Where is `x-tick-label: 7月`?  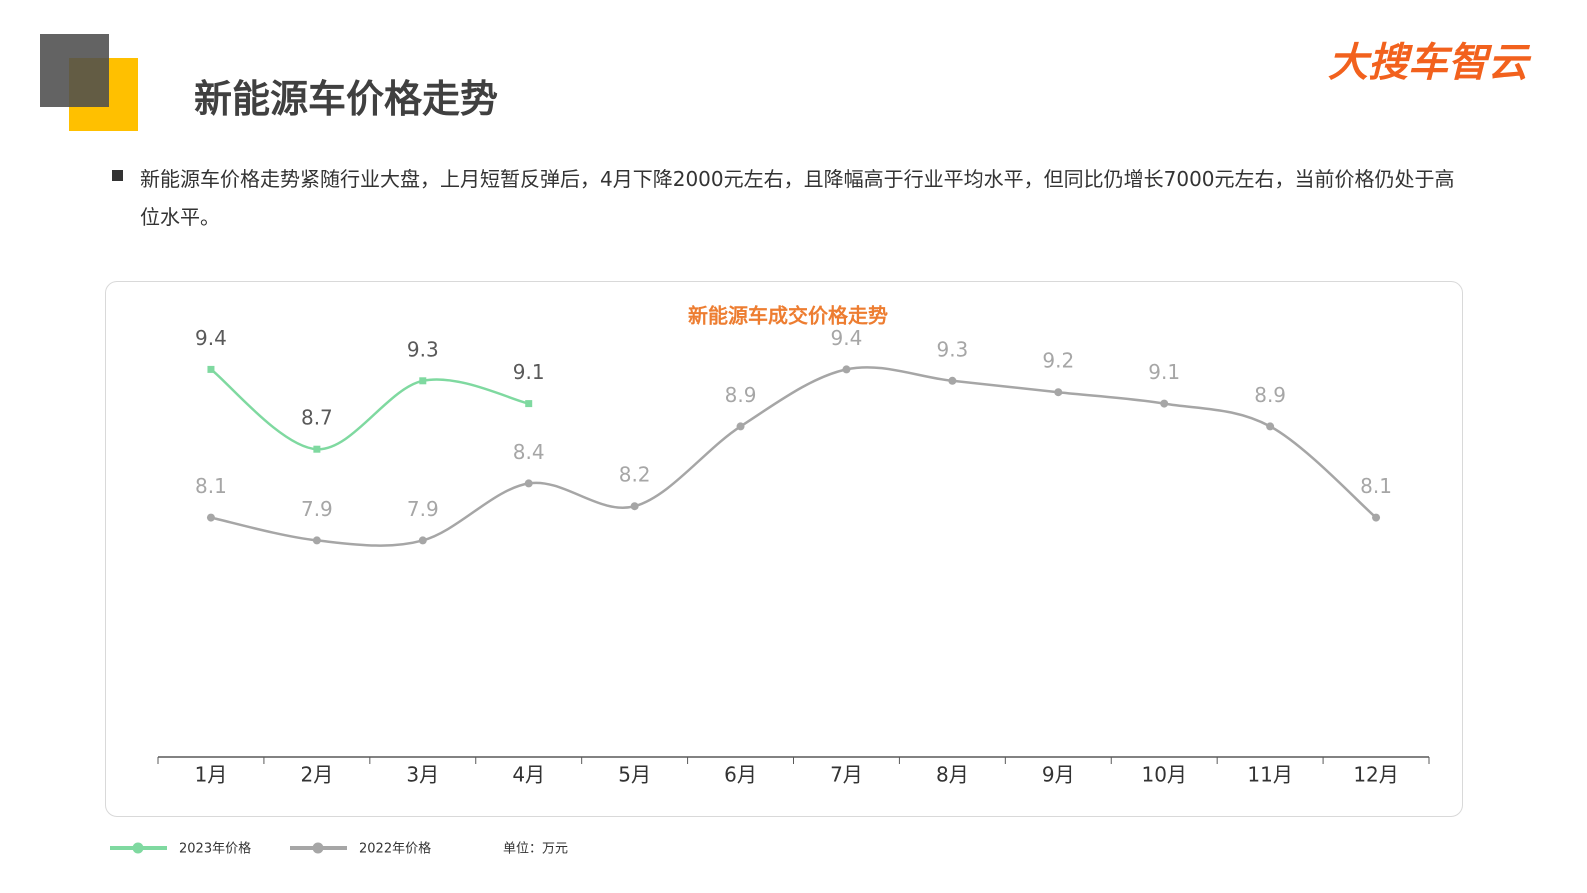 x-tick-label: 7月 is located at coordinates (846, 775).